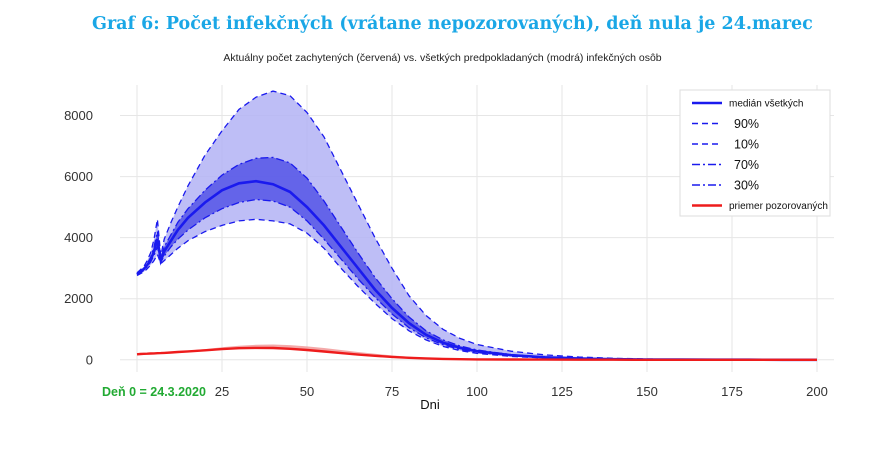 The height and width of the screenshot is (452, 885). I want to click on legend-item: 10%, so click(725, 145).